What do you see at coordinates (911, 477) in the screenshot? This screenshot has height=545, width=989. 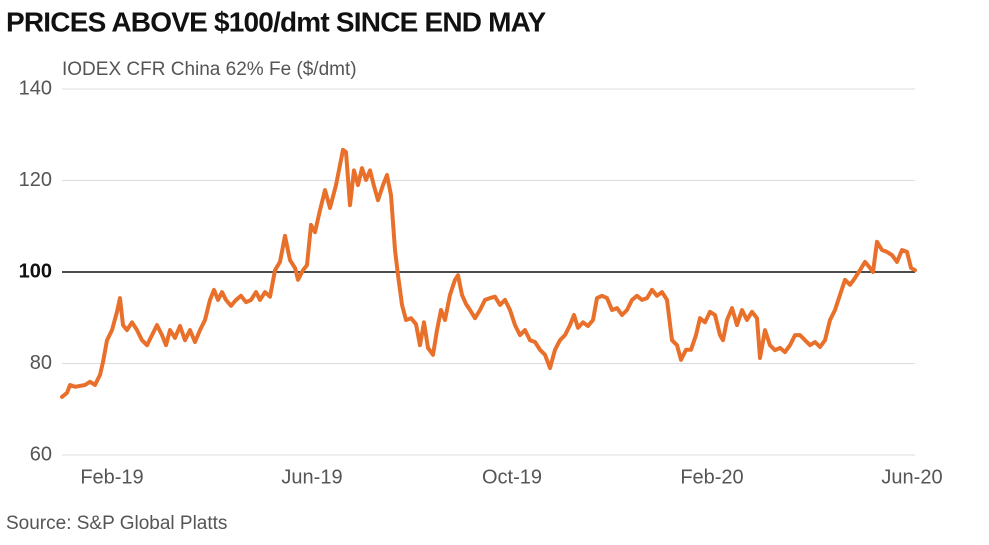 I see `x-tick-label: Jun-20` at bounding box center [911, 477].